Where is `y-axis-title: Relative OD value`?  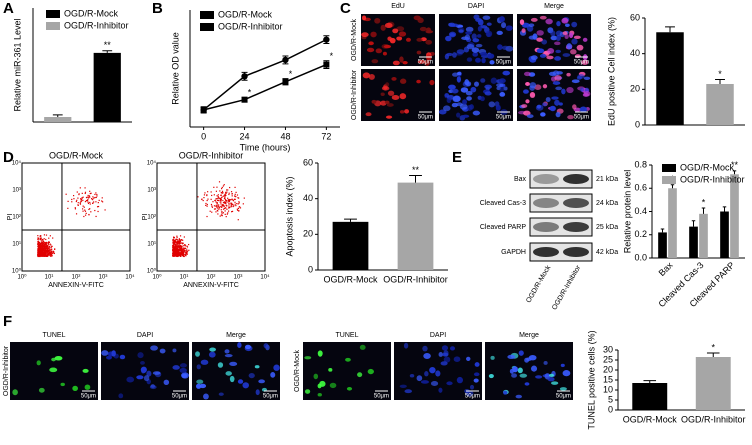 y-axis-title: Relative OD value is located at coordinates (175, 68).